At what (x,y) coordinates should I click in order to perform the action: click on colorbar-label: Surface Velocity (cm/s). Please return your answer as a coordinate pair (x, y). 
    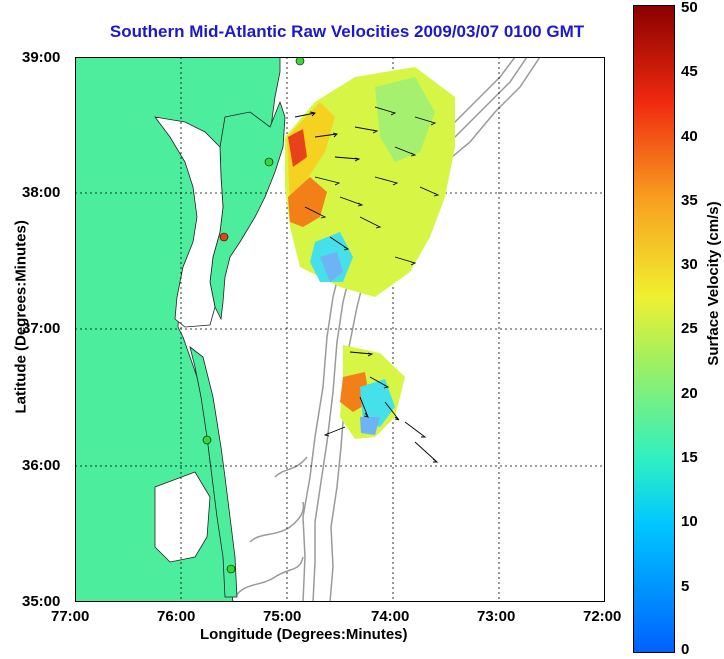
    Looking at the image, I should click on (713, 283).